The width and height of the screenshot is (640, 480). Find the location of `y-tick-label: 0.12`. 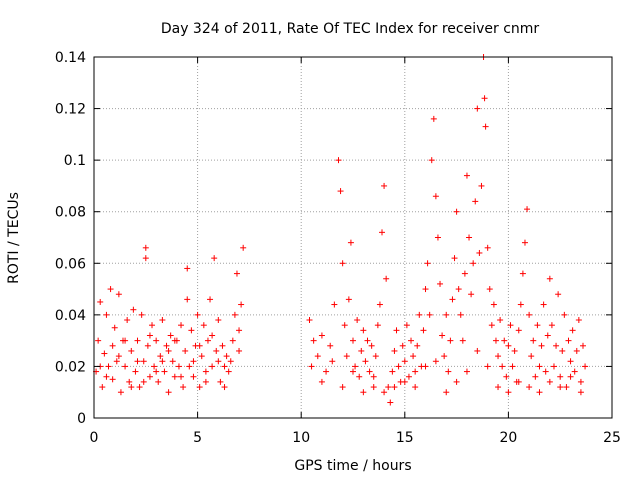

y-tick-label: 0.12 is located at coordinates (70, 110).